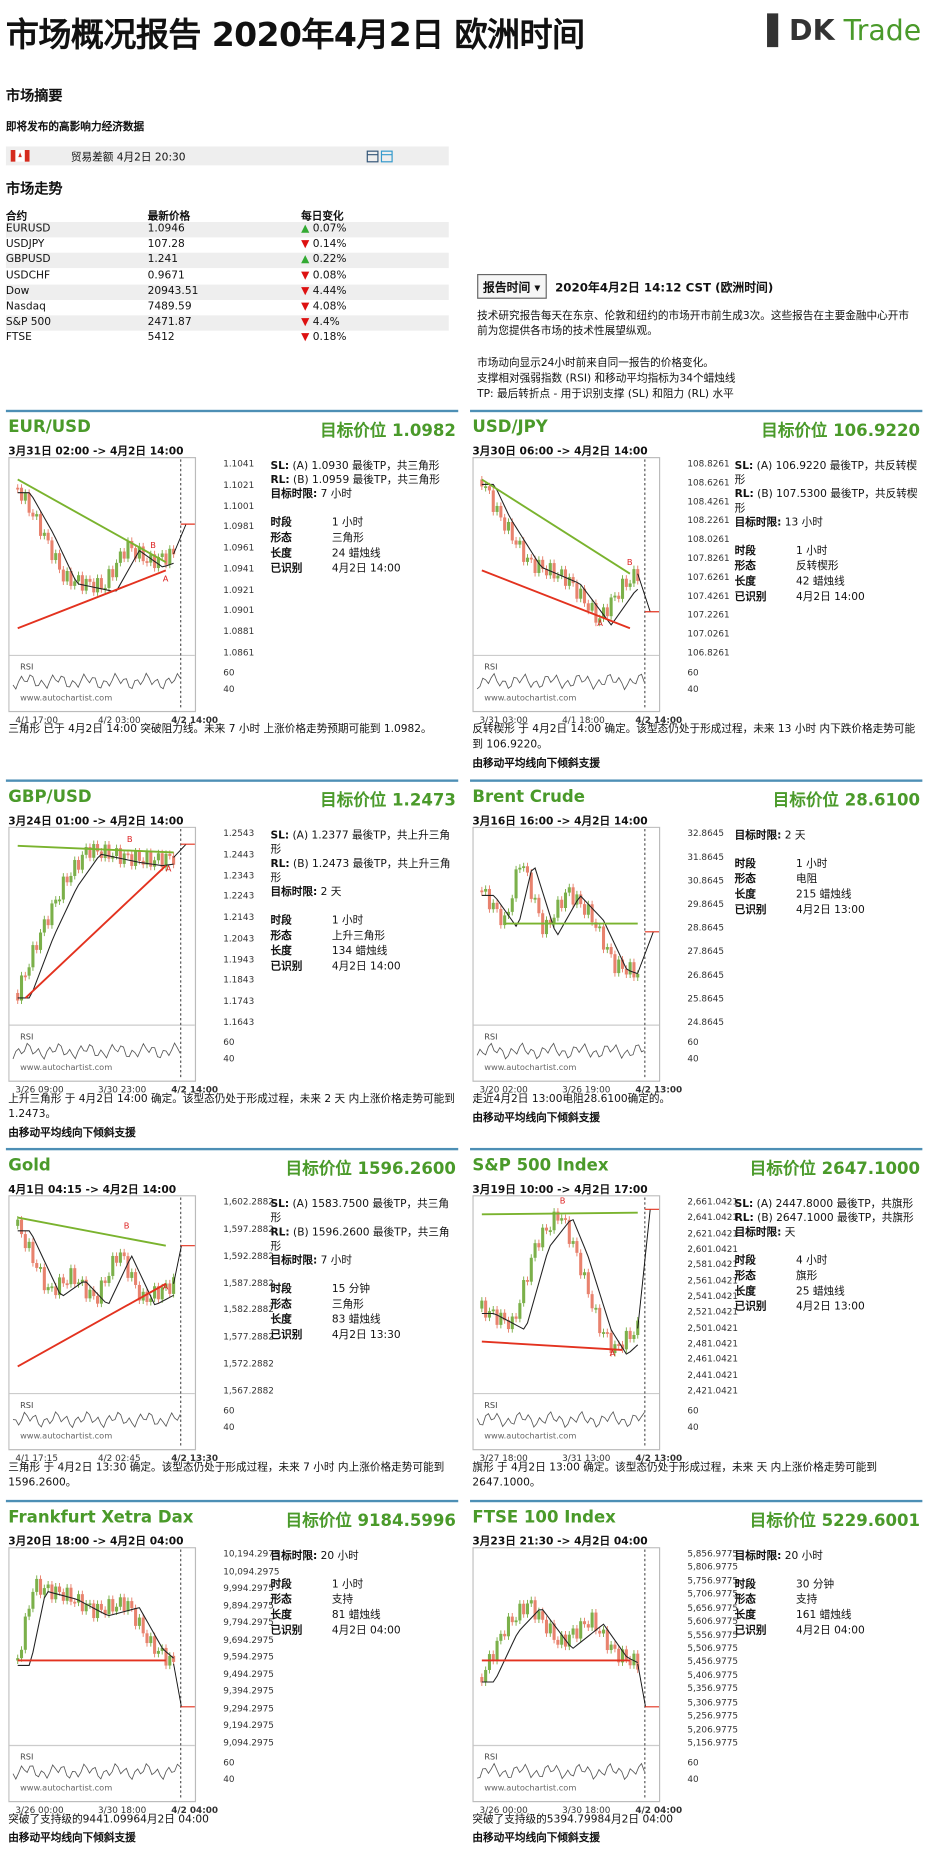 The image size is (933, 1866). What do you see at coordinates (826, 1585) in the screenshot?
I see `prop-line: 时段 30 分钟` at bounding box center [826, 1585].